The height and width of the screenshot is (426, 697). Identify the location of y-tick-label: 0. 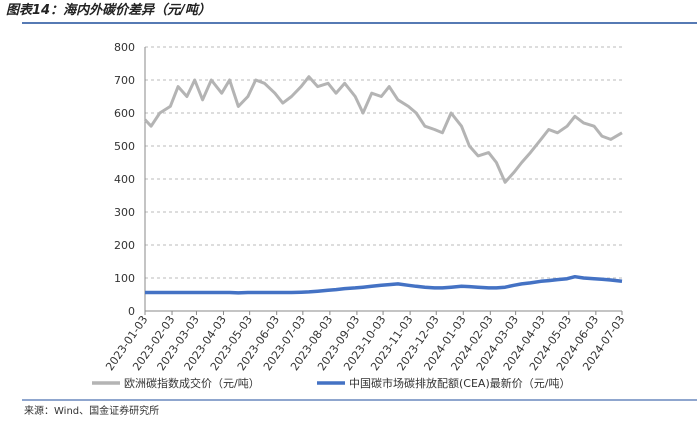
(131, 311).